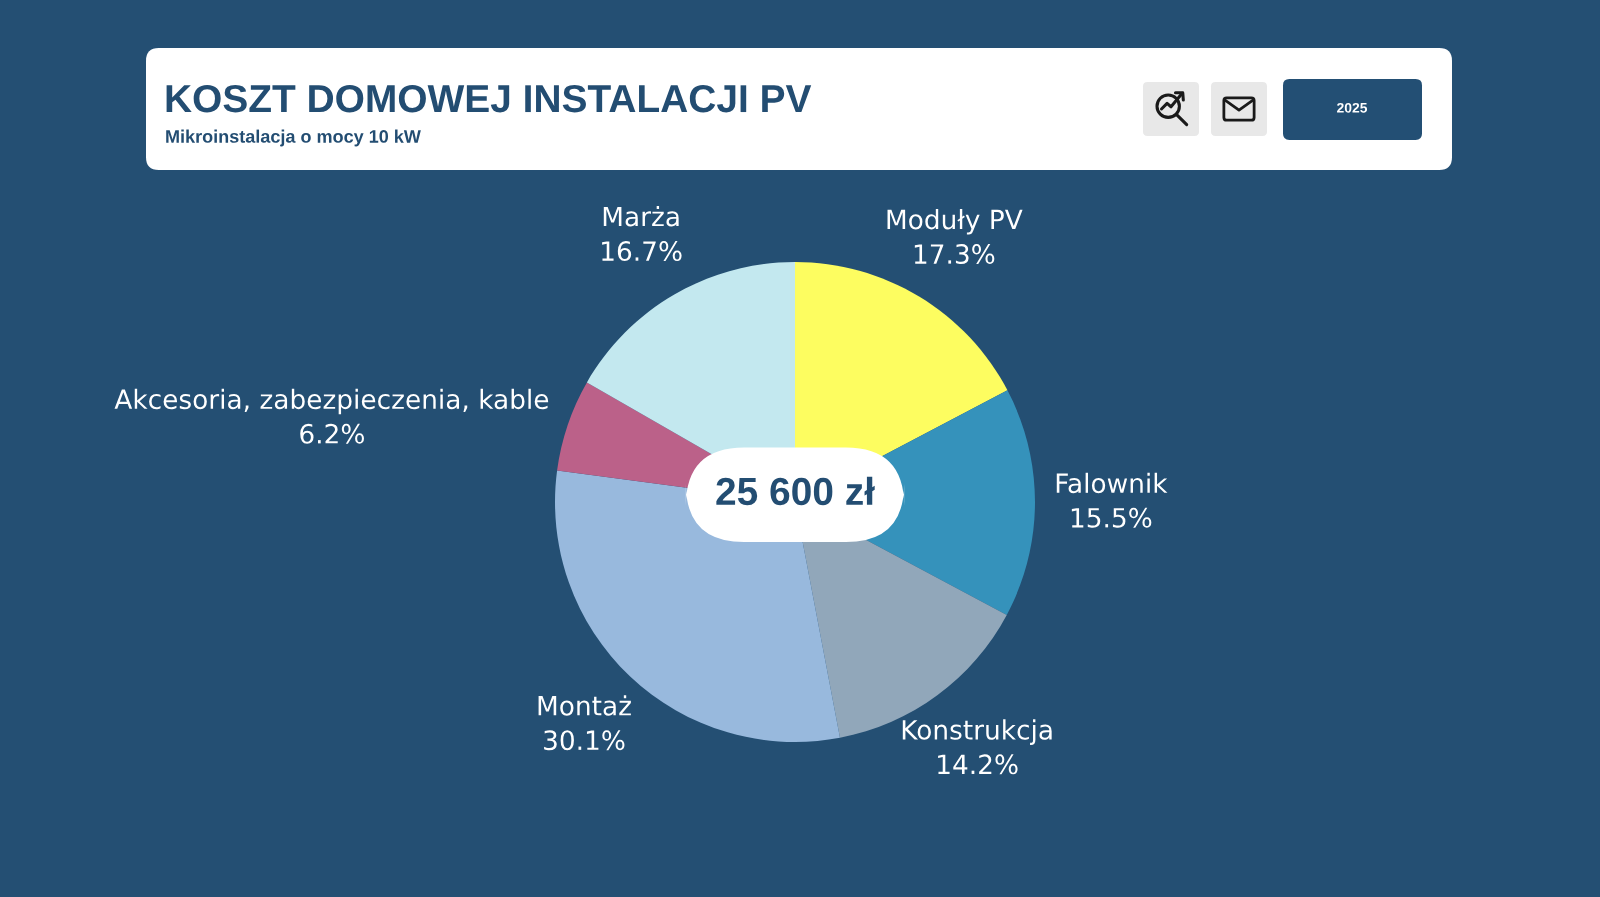 Image resolution: width=1600 pixels, height=897 pixels. What do you see at coordinates (1111, 517) in the screenshot?
I see `data-label: 15.5%` at bounding box center [1111, 517].